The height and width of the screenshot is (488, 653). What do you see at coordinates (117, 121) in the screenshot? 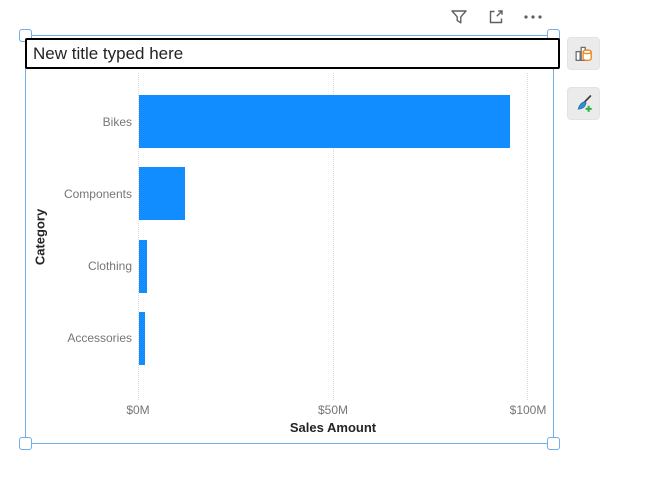
I see `category-label-bikes: Bikes` at bounding box center [117, 121].